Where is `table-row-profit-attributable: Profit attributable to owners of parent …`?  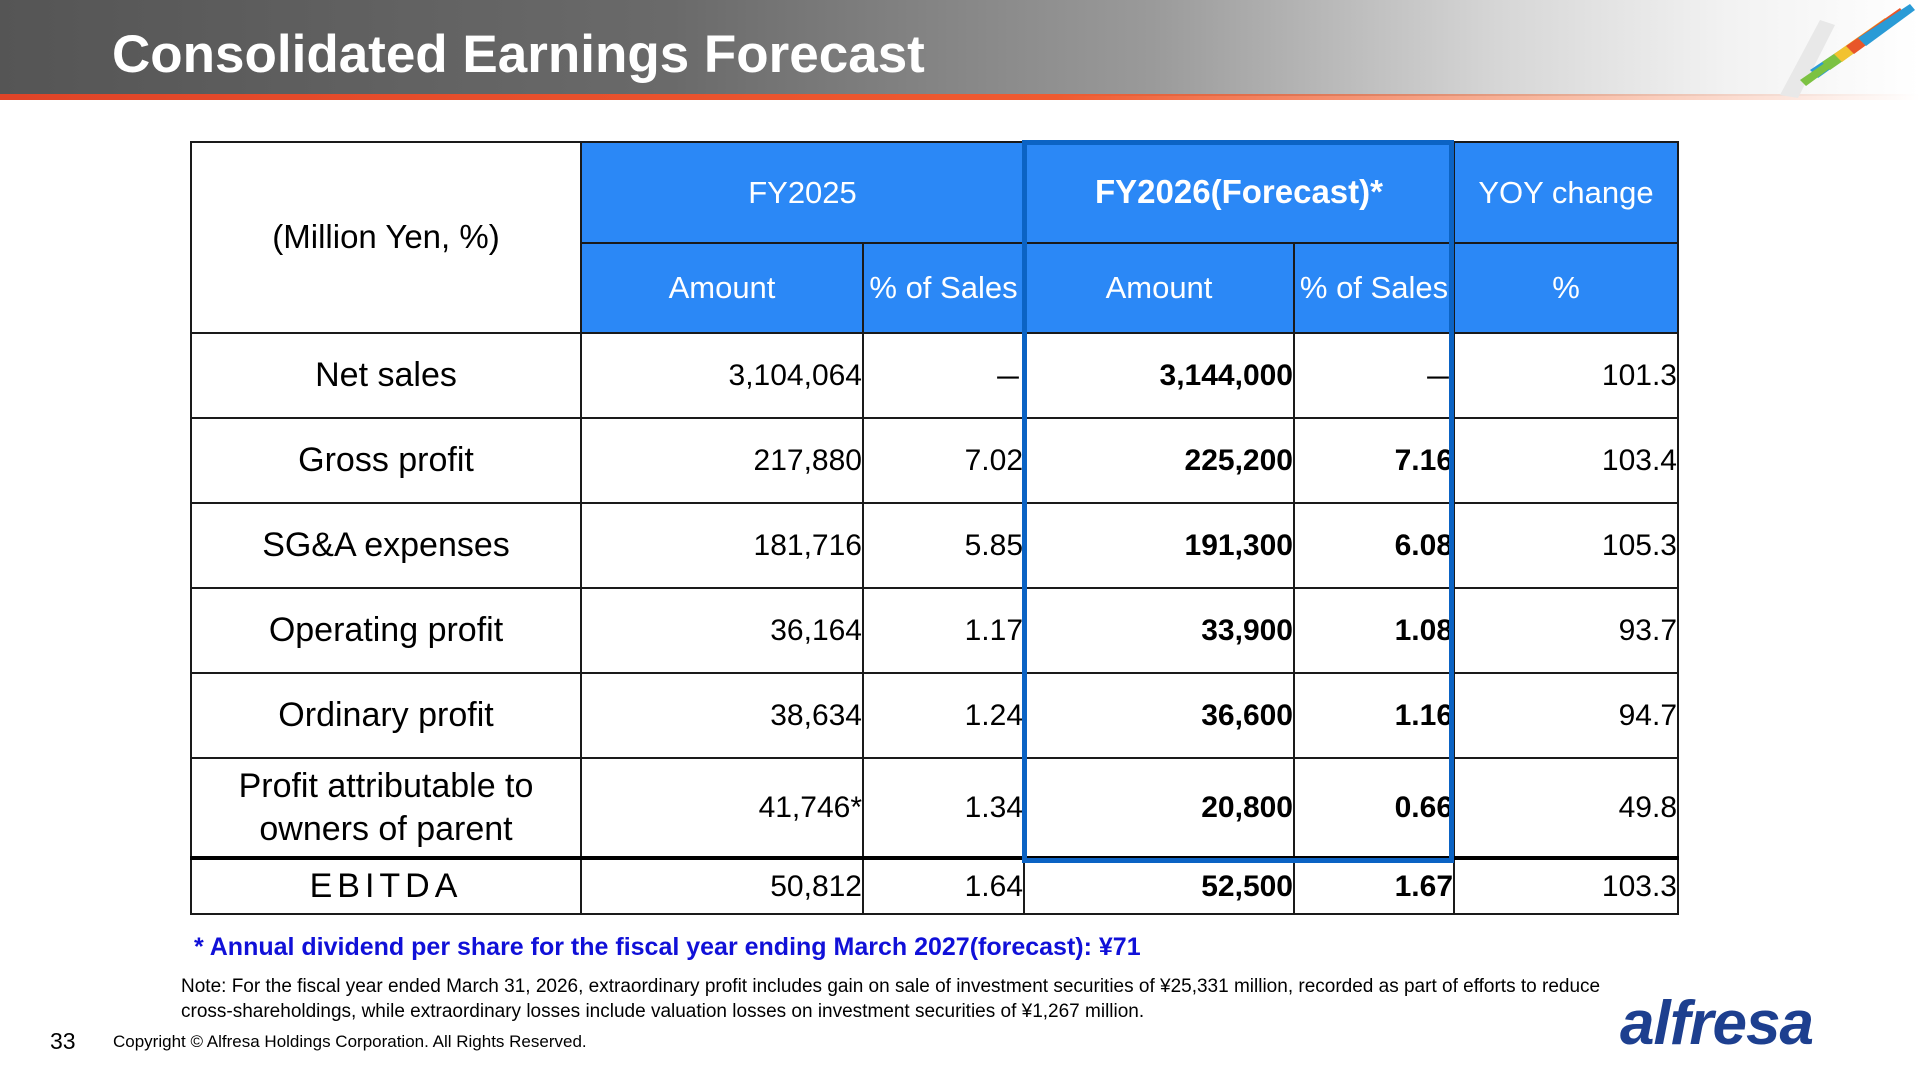
table-row-profit-attributable: Profit attributable to owners of parent … is located at coordinates (934, 808).